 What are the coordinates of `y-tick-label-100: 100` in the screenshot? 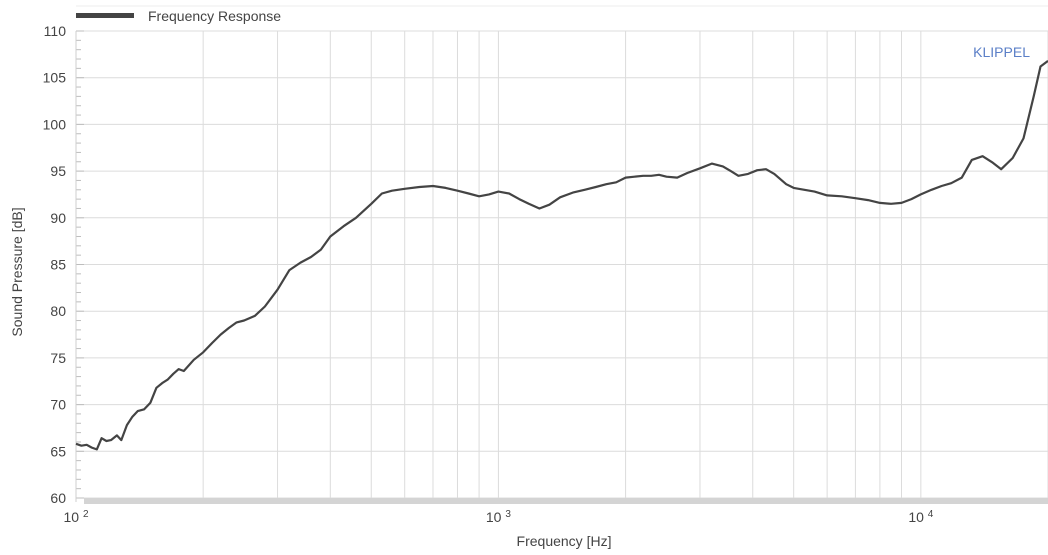 It's located at (55, 124).